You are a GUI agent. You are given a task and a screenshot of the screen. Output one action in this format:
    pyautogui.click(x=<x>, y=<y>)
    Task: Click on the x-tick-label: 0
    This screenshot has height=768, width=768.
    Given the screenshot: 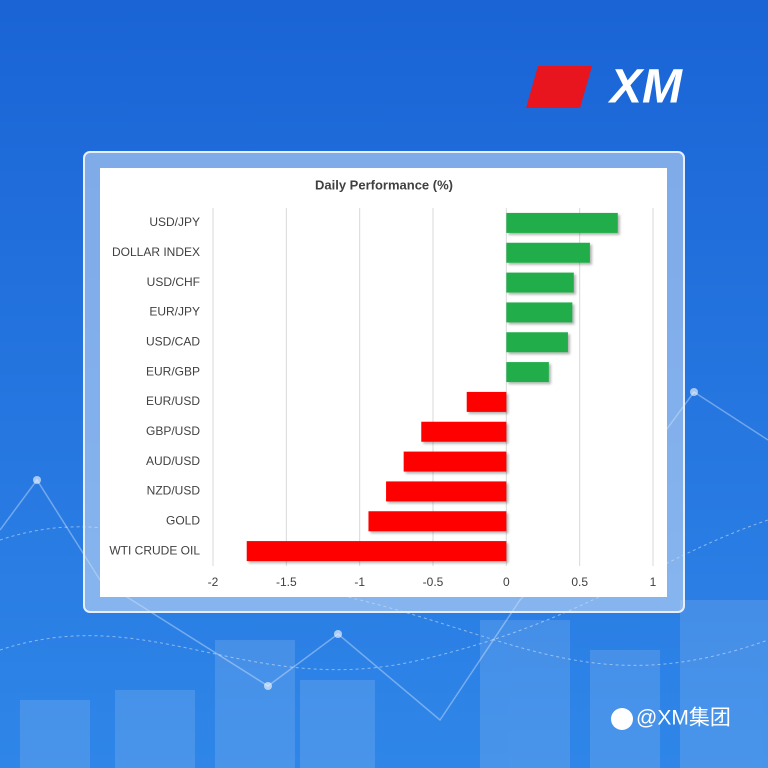 What is the action you would take?
    pyautogui.click(x=506, y=582)
    